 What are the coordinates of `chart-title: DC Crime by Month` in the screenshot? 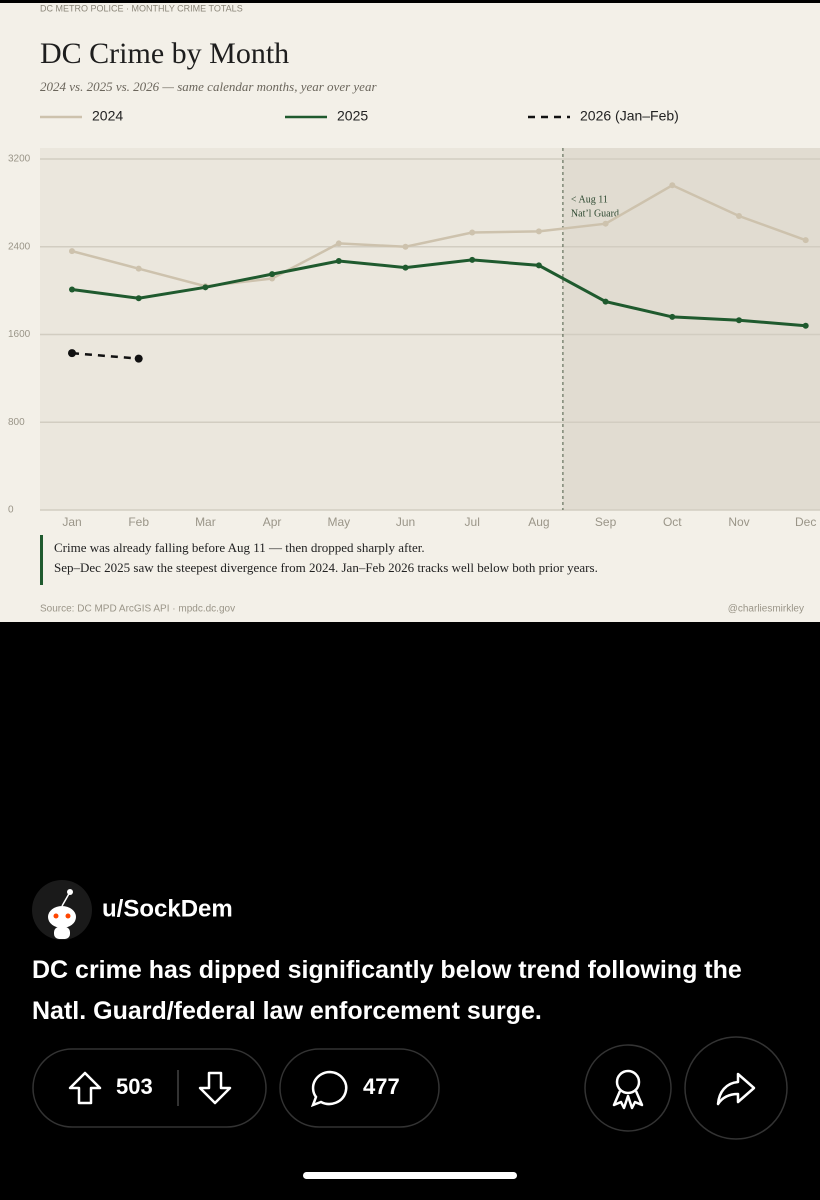 It's located at (164, 53).